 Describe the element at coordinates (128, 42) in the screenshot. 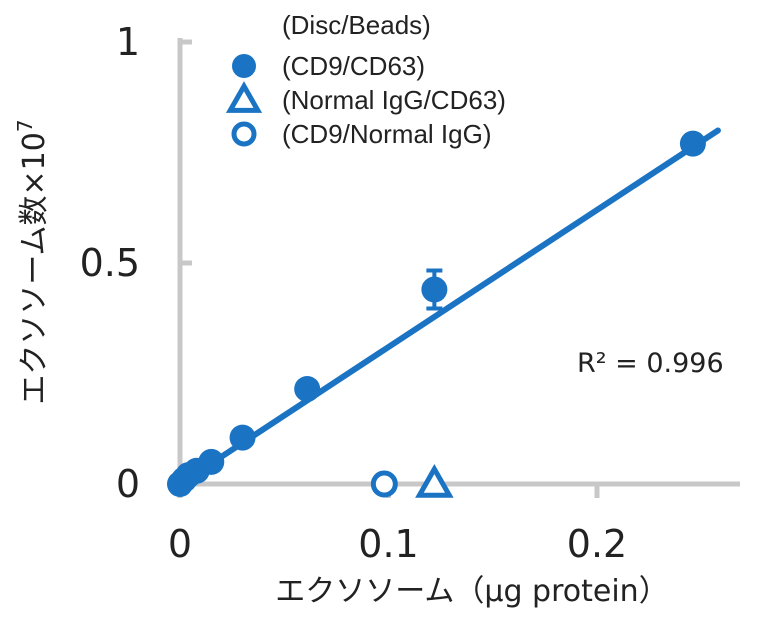

I see `y-tick-label-2: 1` at that location.